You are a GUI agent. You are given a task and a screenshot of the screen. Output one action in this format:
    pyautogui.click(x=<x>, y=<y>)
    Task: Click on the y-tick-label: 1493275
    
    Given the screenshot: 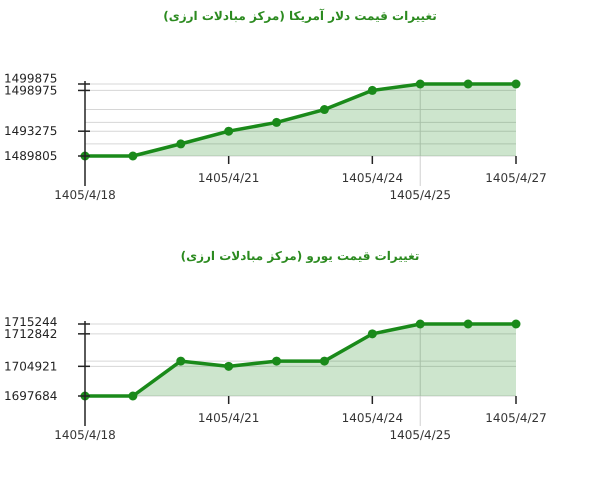 What is the action you would take?
    pyautogui.click(x=31, y=131)
    